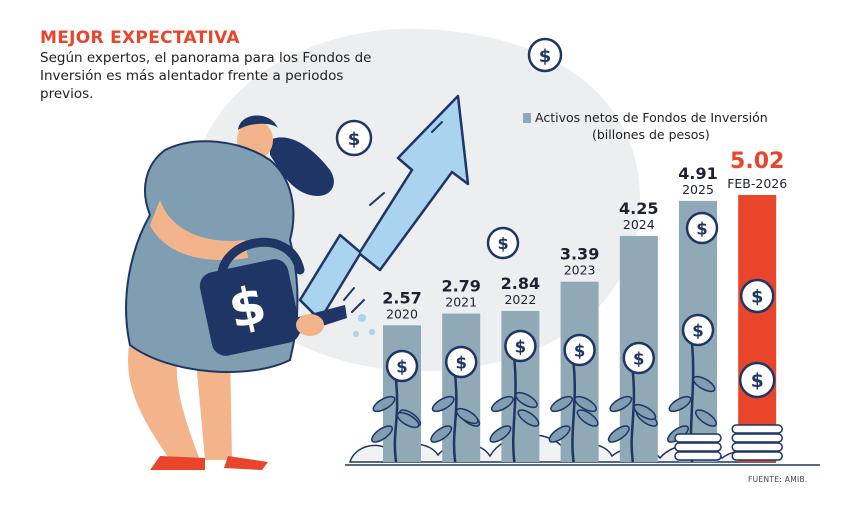 The image size is (862, 524). I want to click on value-label: 2.84, so click(520, 283).